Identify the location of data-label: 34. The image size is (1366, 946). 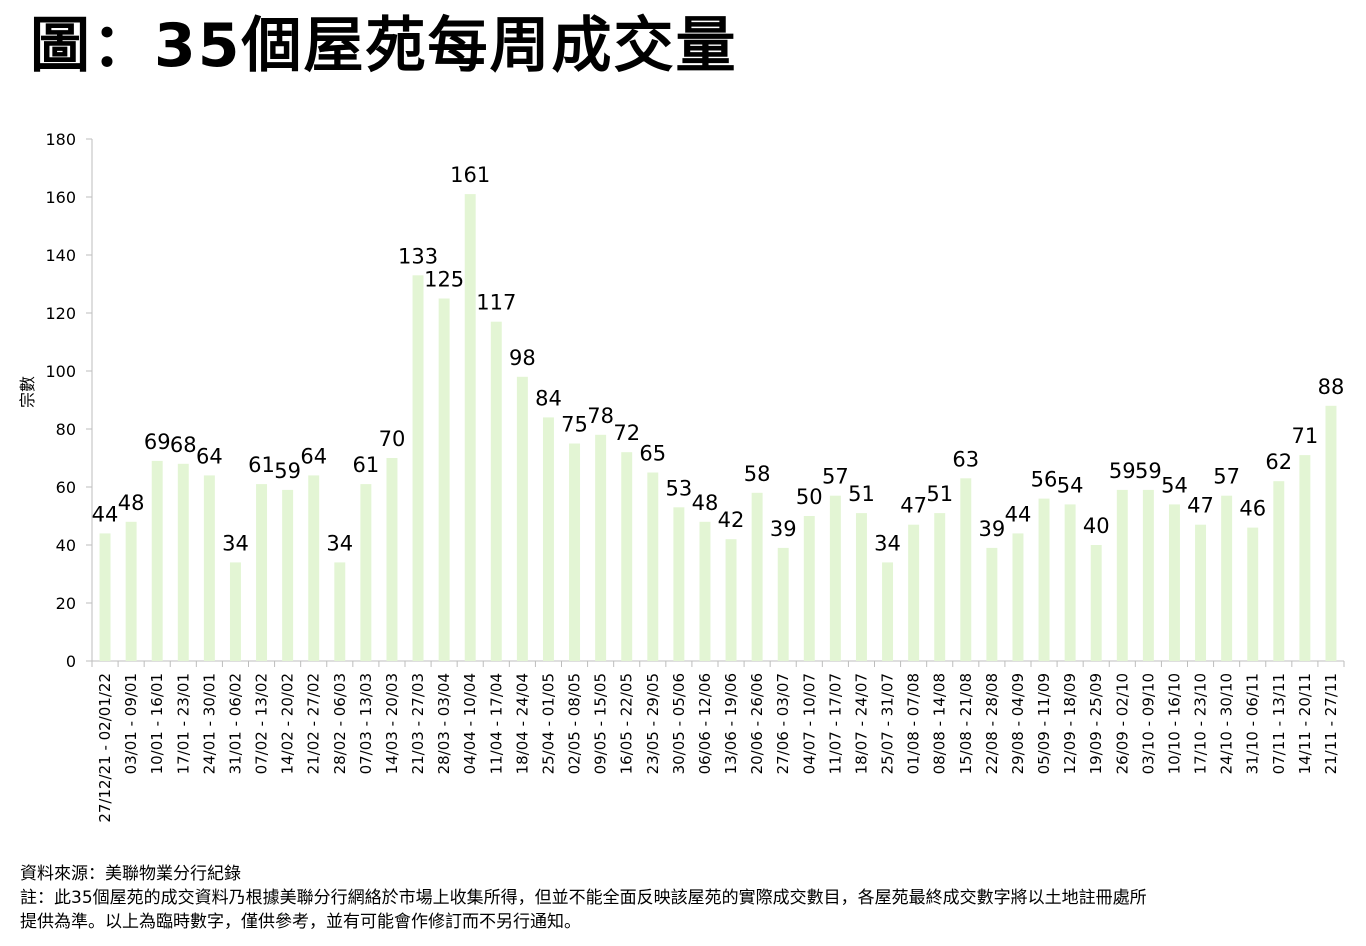
(887, 543).